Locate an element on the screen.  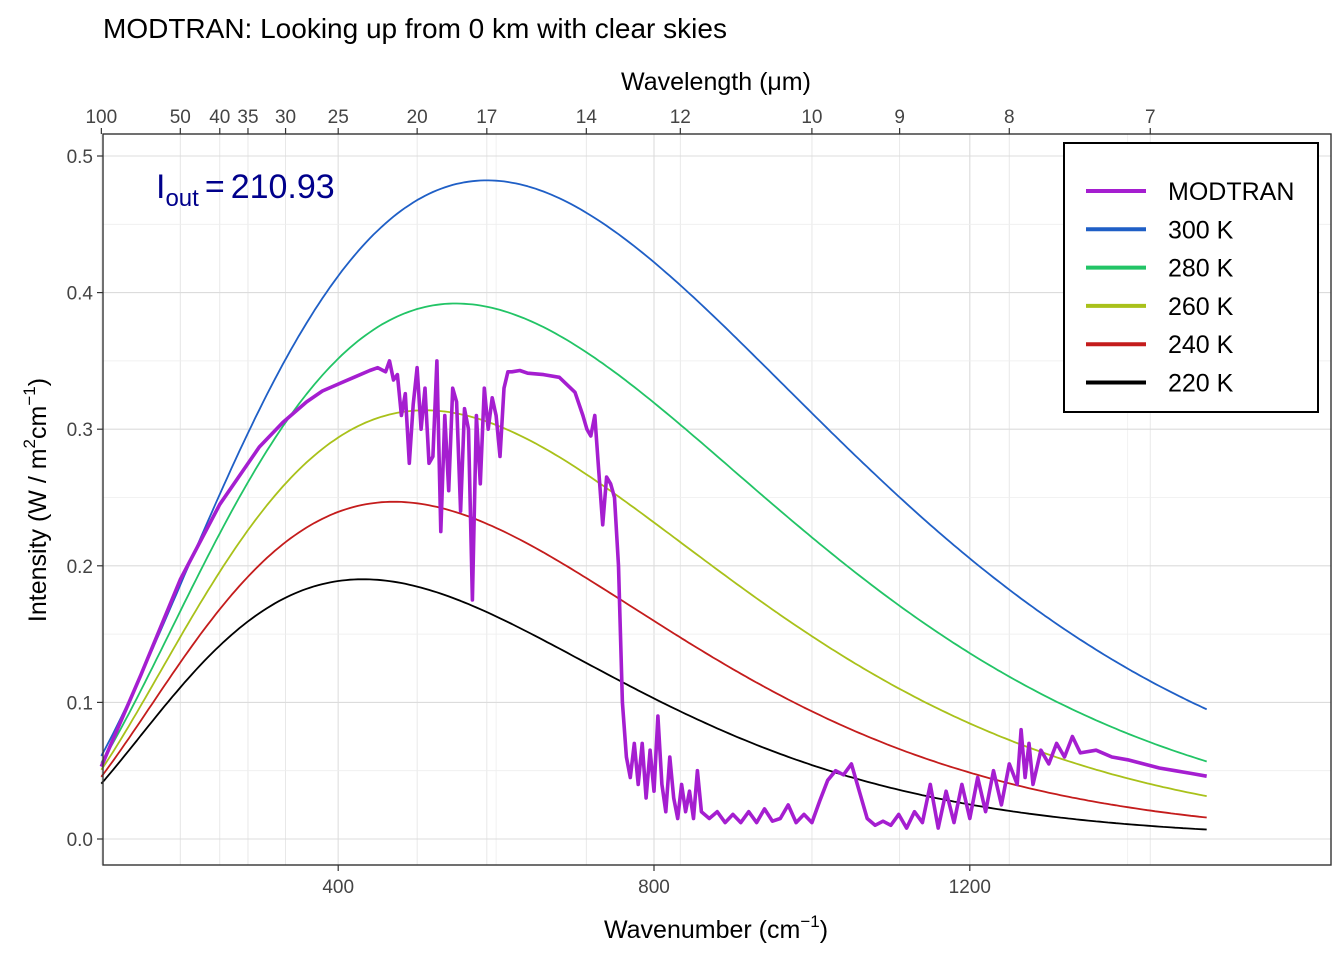
legend-label: 260 K is located at coordinates (1201, 307).